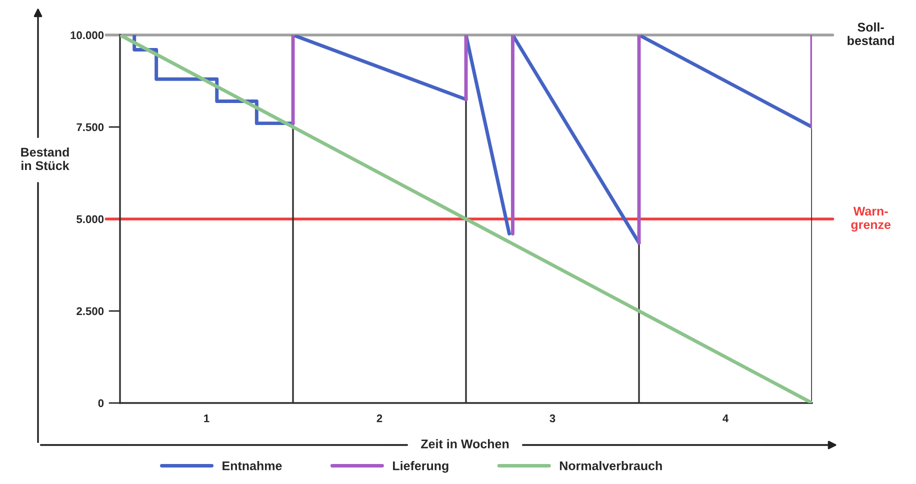 This screenshot has width=916, height=484. What do you see at coordinates (553, 418) in the screenshot?
I see `x-tick-label: 3` at bounding box center [553, 418].